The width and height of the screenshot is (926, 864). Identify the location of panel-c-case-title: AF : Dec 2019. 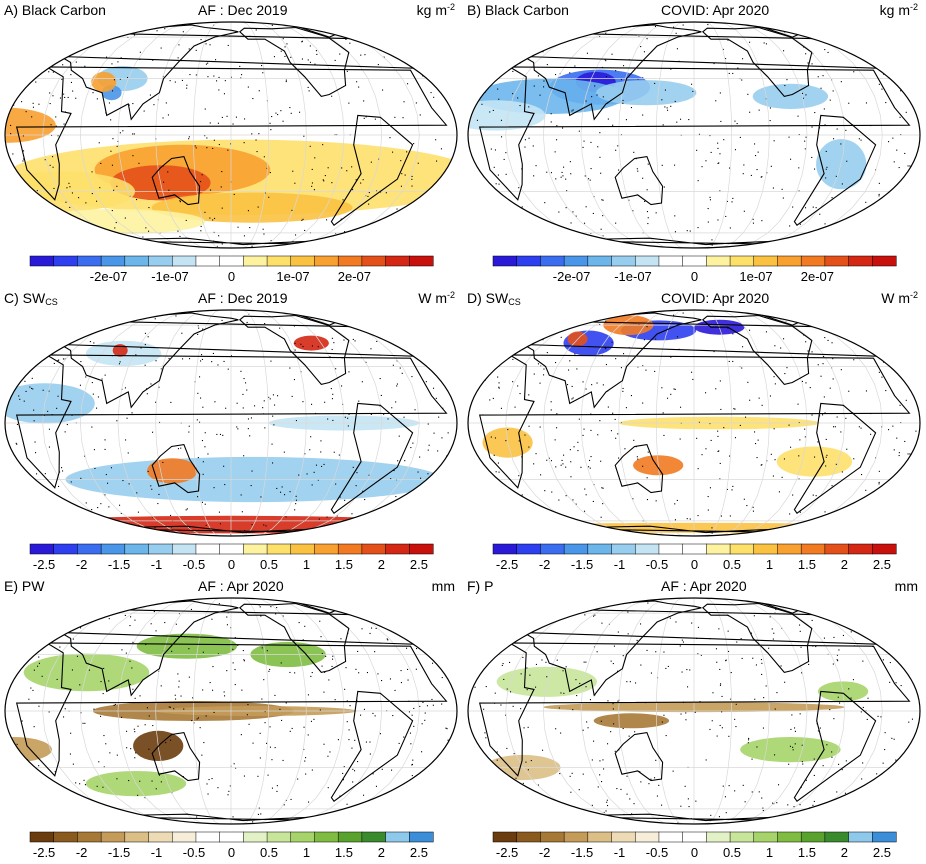
(243, 298).